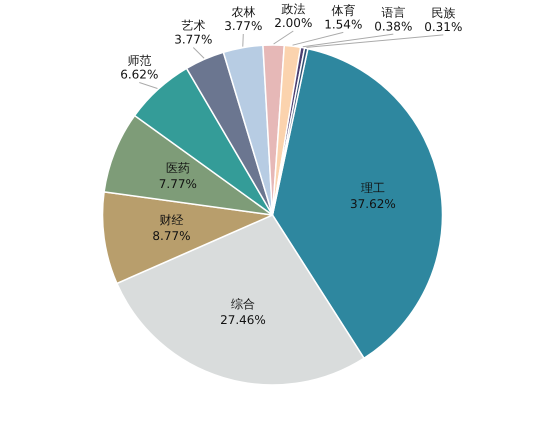 The height and width of the screenshot is (425, 545). Describe the element at coordinates (372, 187) in the screenshot. I see `slice-label: 理工` at that location.